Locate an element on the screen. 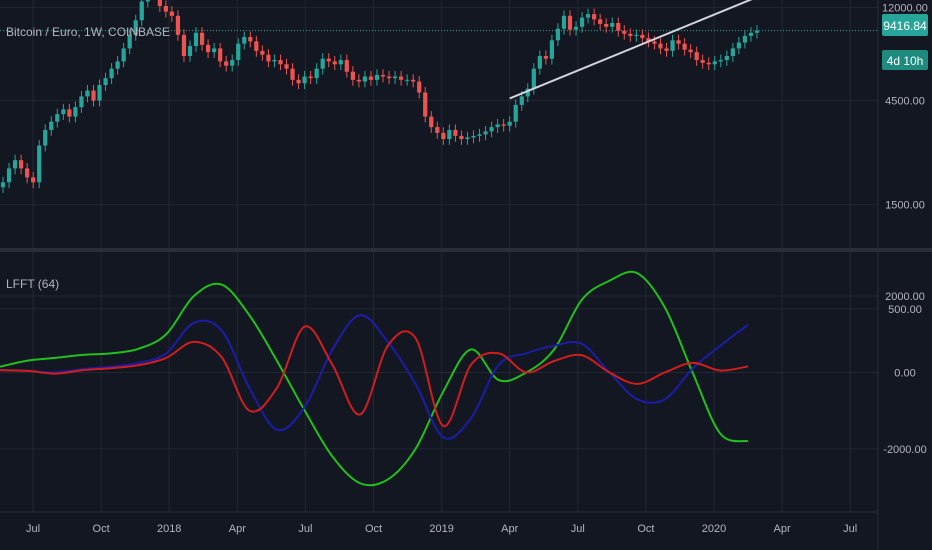 The height and width of the screenshot is (550, 932). lfft-line-red is located at coordinates (374, 376).